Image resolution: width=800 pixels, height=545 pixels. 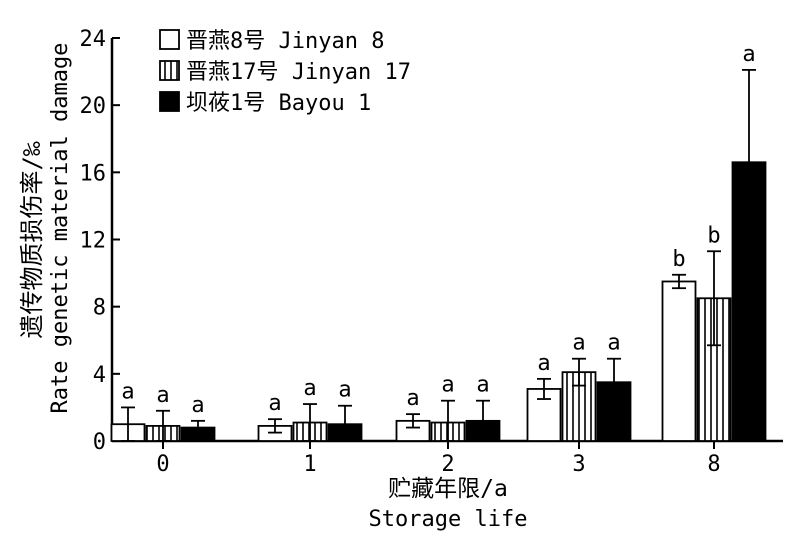 I want to click on y-tick-label: 20, so click(x=93, y=106).